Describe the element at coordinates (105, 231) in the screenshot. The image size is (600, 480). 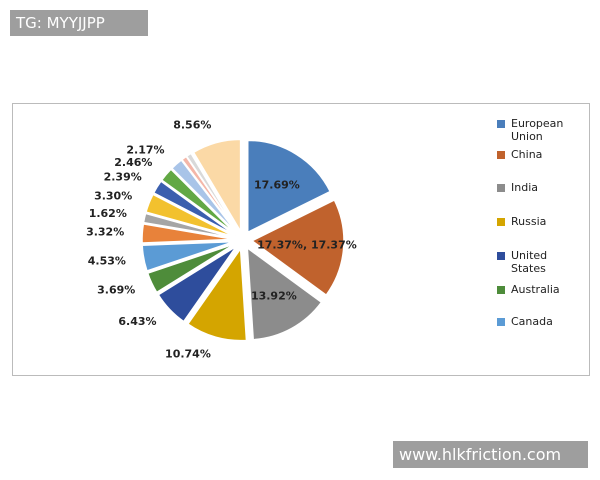
I see `data-label: 3.32%` at that location.